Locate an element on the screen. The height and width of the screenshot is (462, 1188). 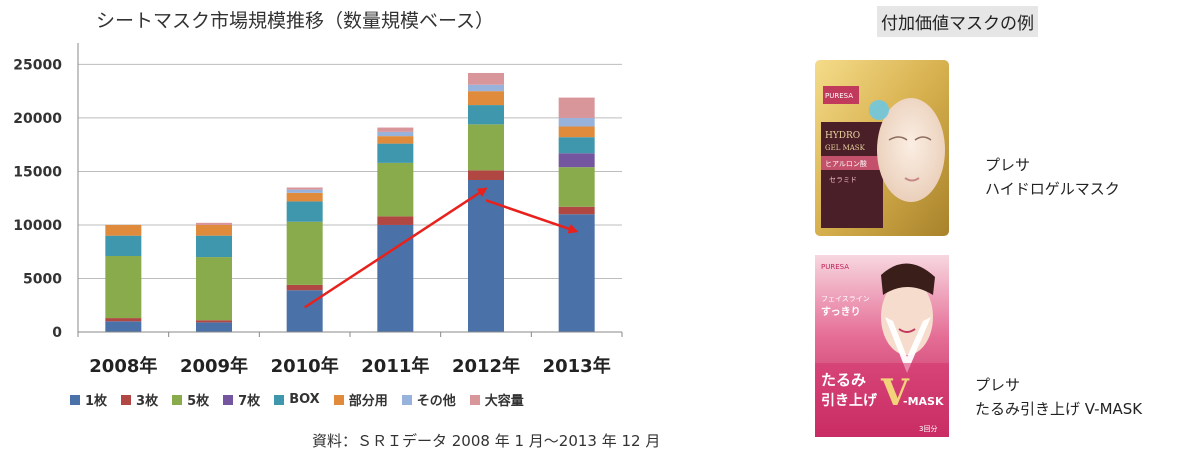
product-1-brand: プレサ is located at coordinates (1008, 165).